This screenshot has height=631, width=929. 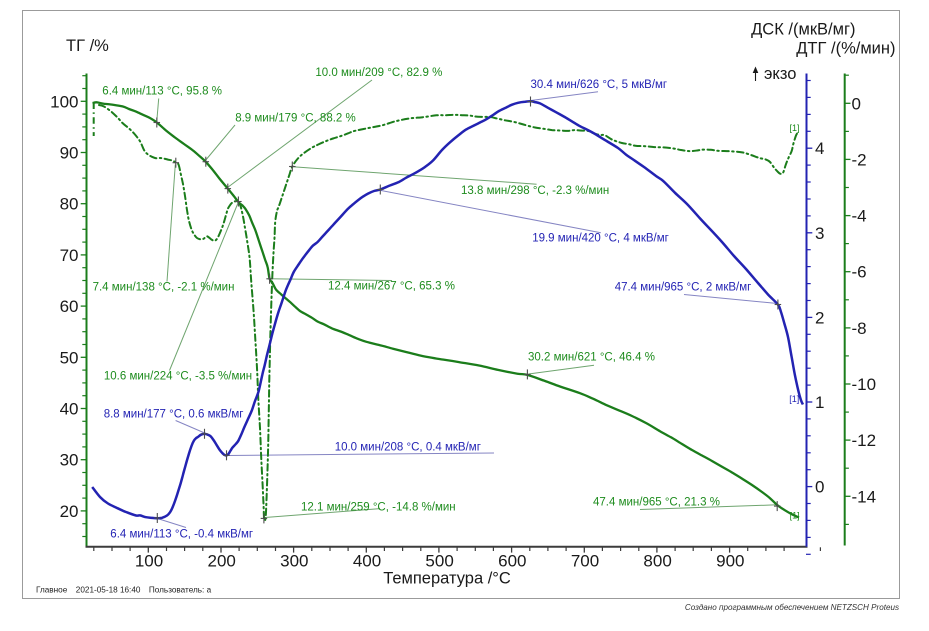 I want to click on svg-text: 40, so click(x=69, y=409).